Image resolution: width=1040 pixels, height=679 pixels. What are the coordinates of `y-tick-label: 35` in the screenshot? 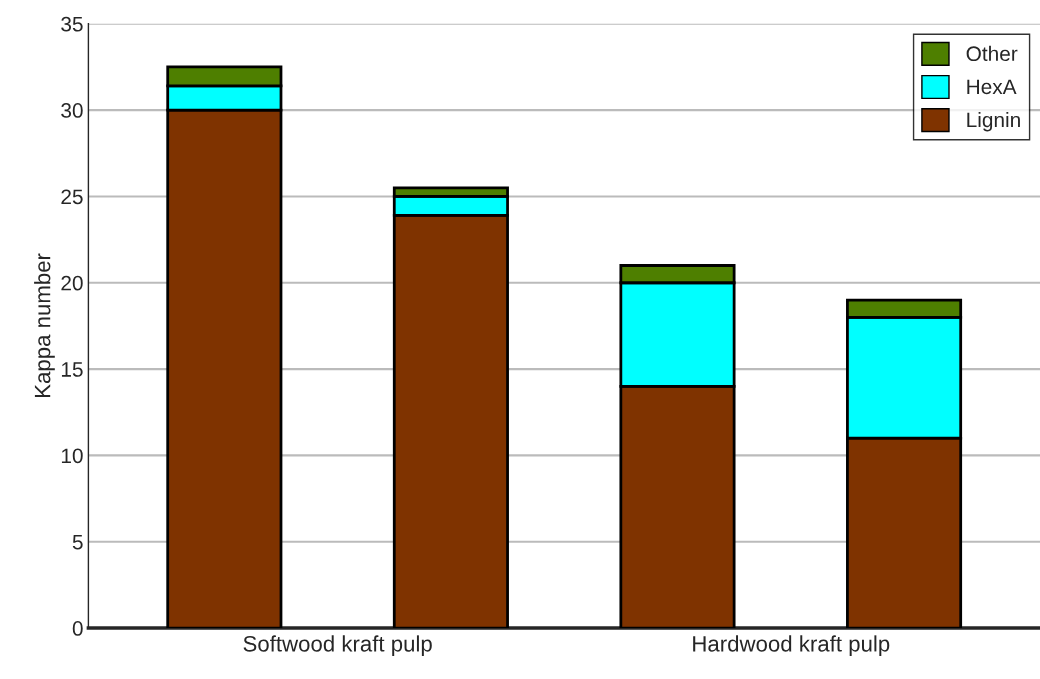 It's located at (72, 24).